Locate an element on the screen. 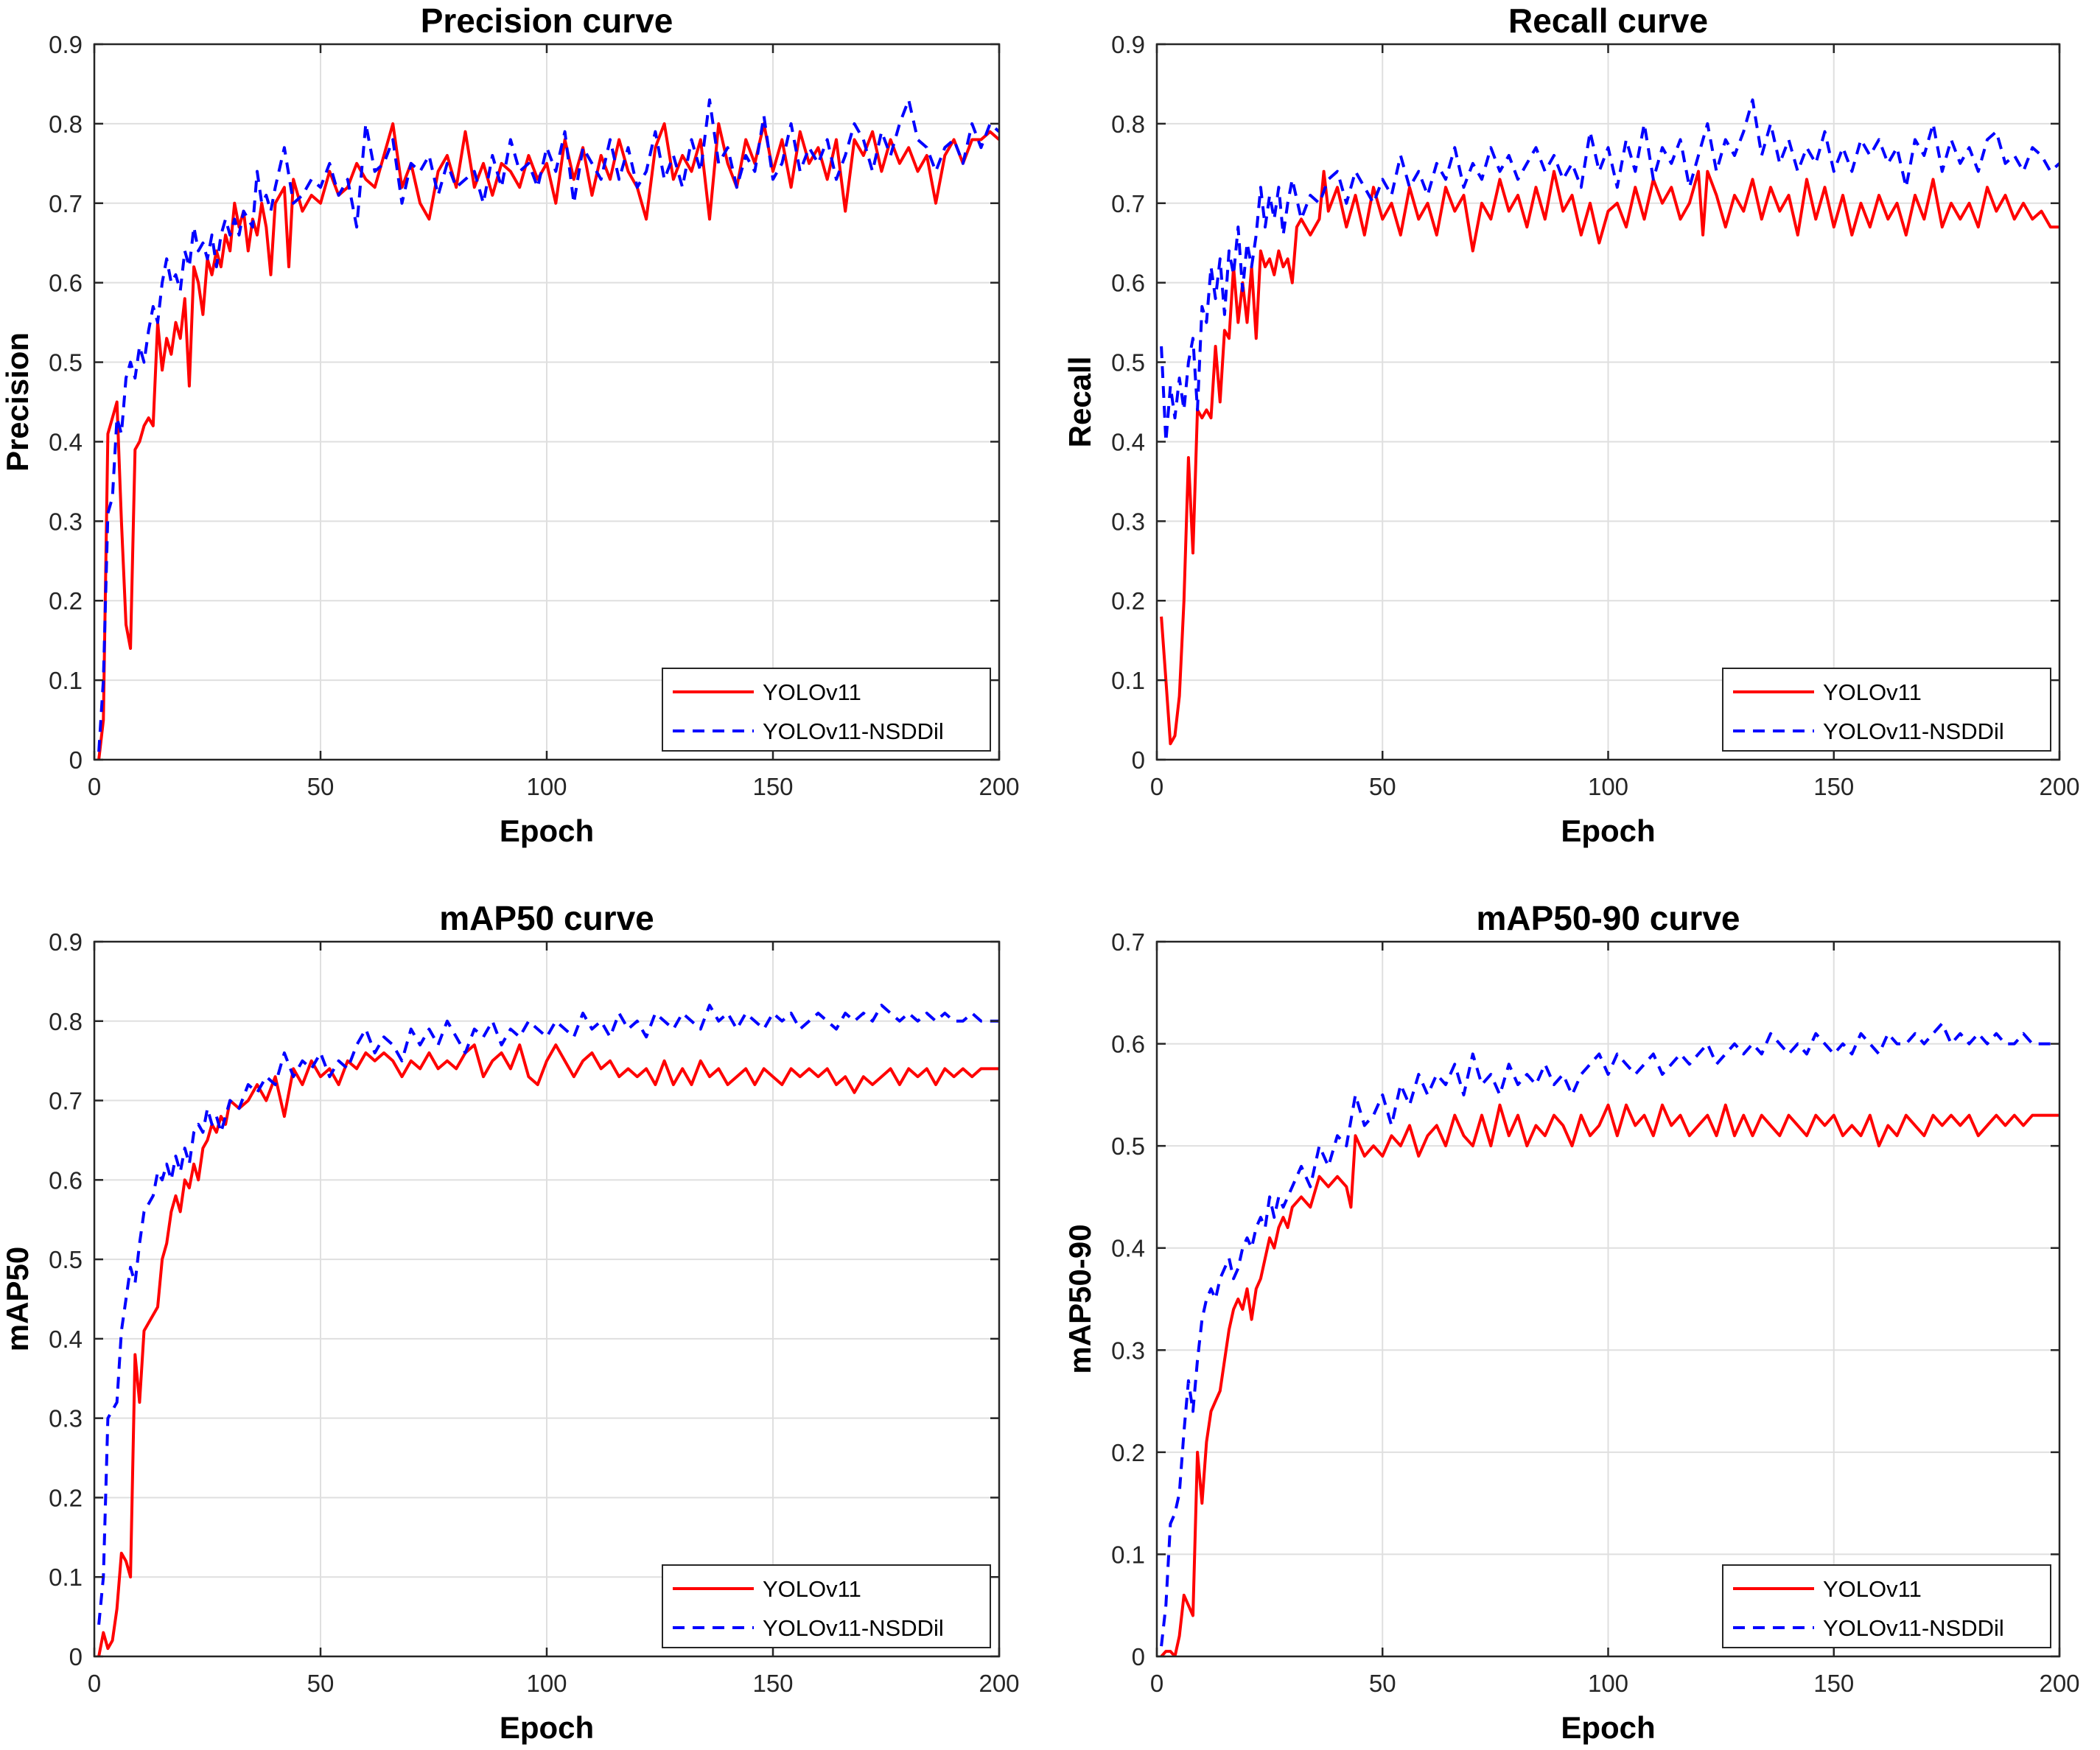  chart-title: Precision curve is located at coordinates (547, 20).